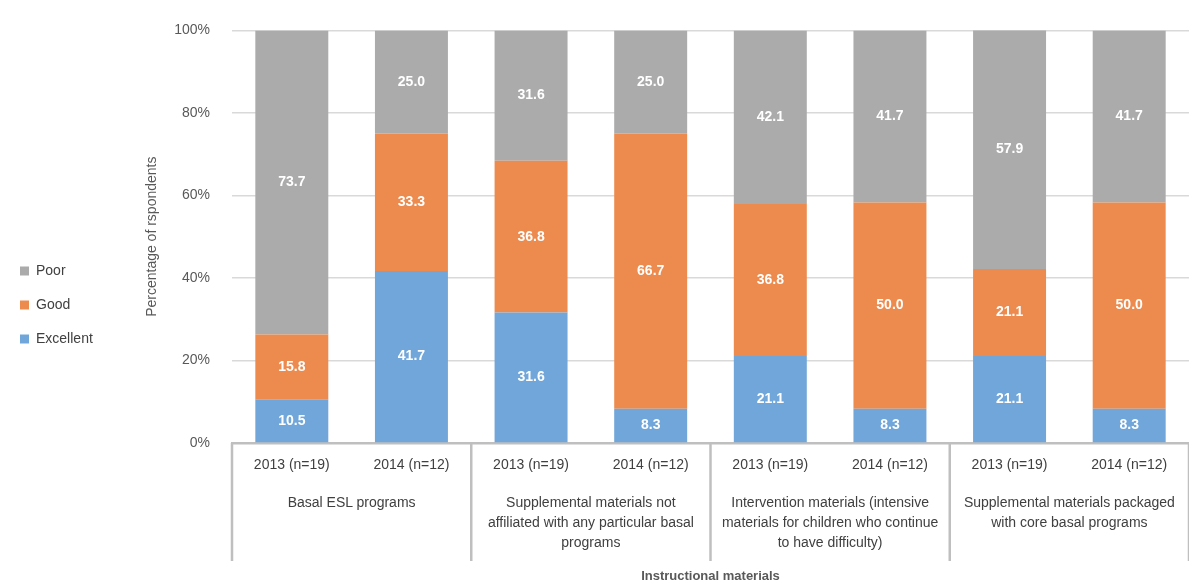 The width and height of the screenshot is (1189, 588). What do you see at coordinates (351, 501) in the screenshot?
I see `text: Basal ESL programs` at bounding box center [351, 501].